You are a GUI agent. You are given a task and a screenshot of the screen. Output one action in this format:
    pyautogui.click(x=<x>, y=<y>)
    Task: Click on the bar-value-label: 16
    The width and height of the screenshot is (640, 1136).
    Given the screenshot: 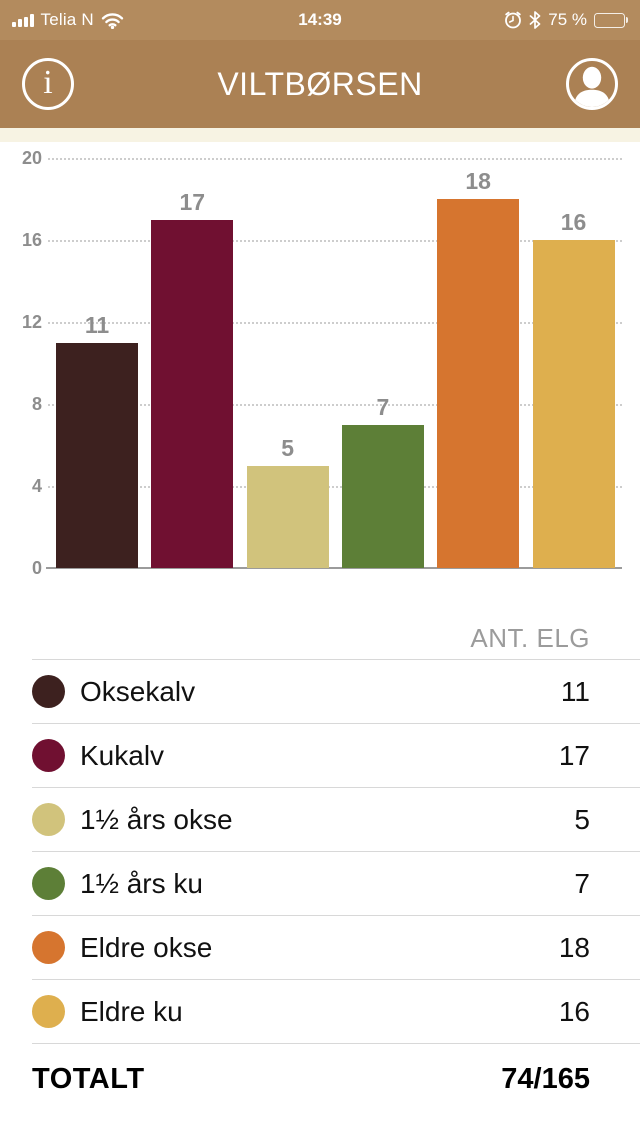 What is the action you would take?
    pyautogui.click(x=573, y=222)
    